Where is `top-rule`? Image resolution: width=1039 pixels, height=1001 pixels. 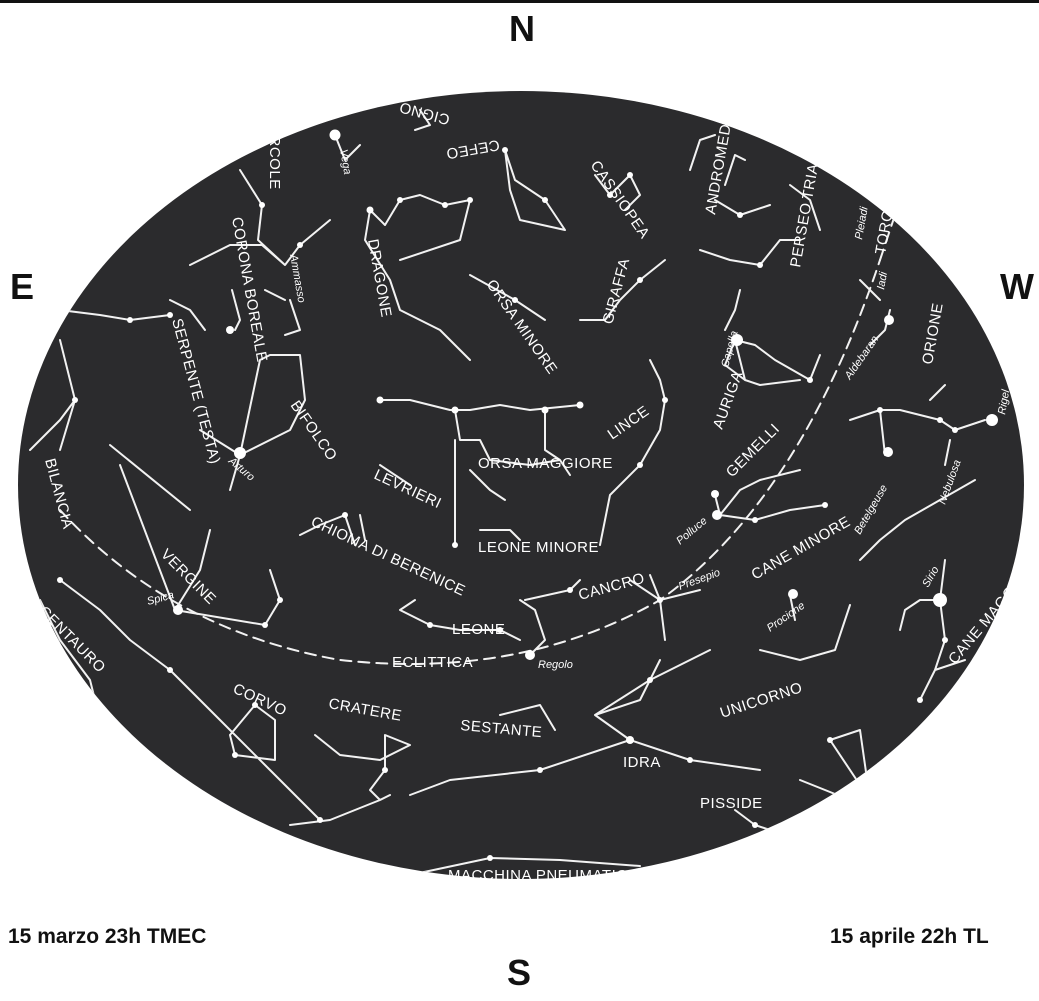 top-rule is located at coordinates (519, 1).